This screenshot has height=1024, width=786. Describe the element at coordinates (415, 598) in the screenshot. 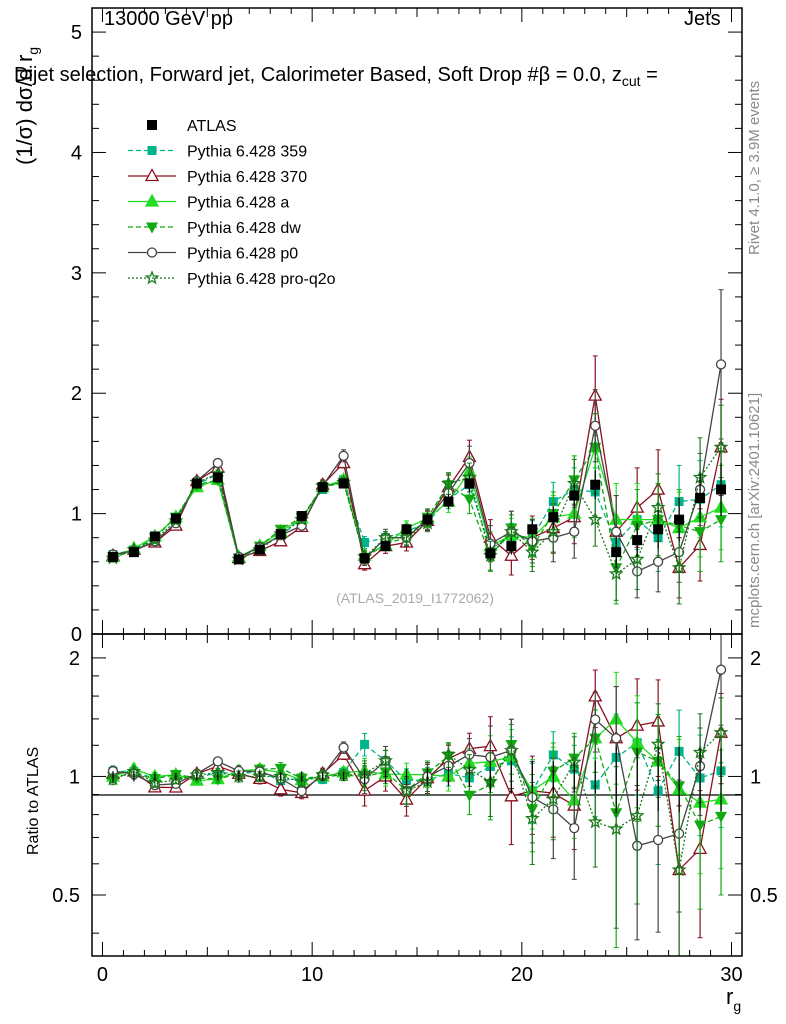

I see `watermark: (ATLAS_2019_I1772062)` at that location.